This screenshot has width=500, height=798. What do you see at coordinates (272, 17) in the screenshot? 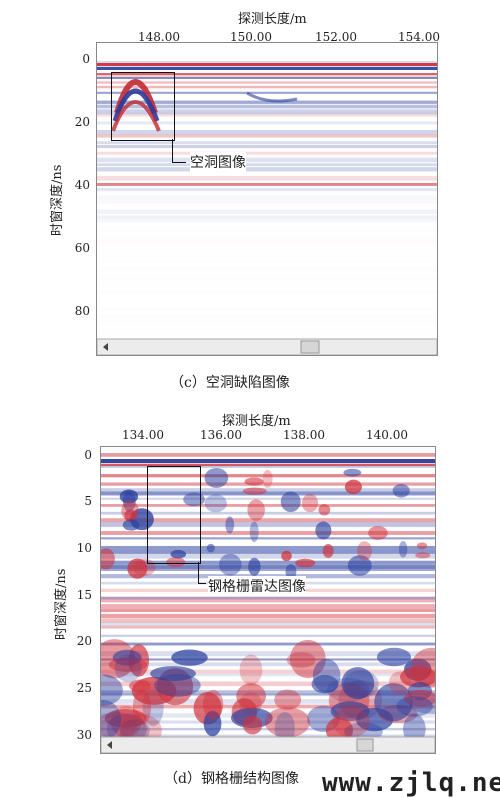
I see `panel-c-x-axis-title: 探测长度/m` at bounding box center [272, 17].